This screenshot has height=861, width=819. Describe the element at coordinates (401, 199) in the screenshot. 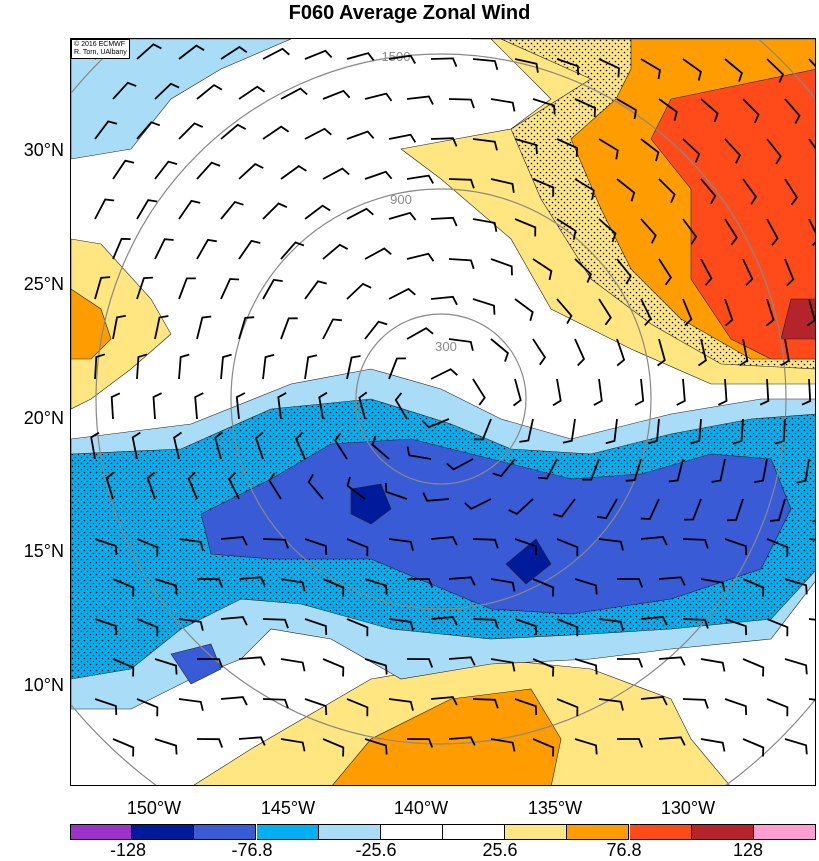

I see `ring-label-900: 900` at that location.